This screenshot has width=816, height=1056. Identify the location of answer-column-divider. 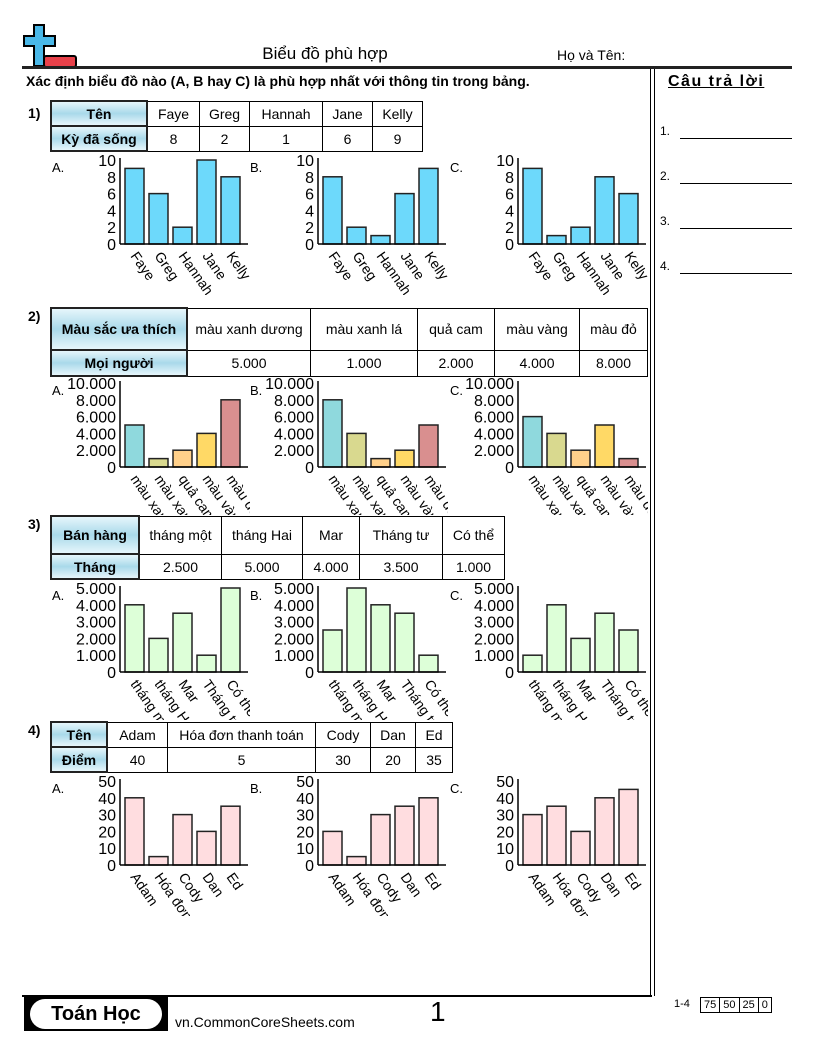
(650, 532).